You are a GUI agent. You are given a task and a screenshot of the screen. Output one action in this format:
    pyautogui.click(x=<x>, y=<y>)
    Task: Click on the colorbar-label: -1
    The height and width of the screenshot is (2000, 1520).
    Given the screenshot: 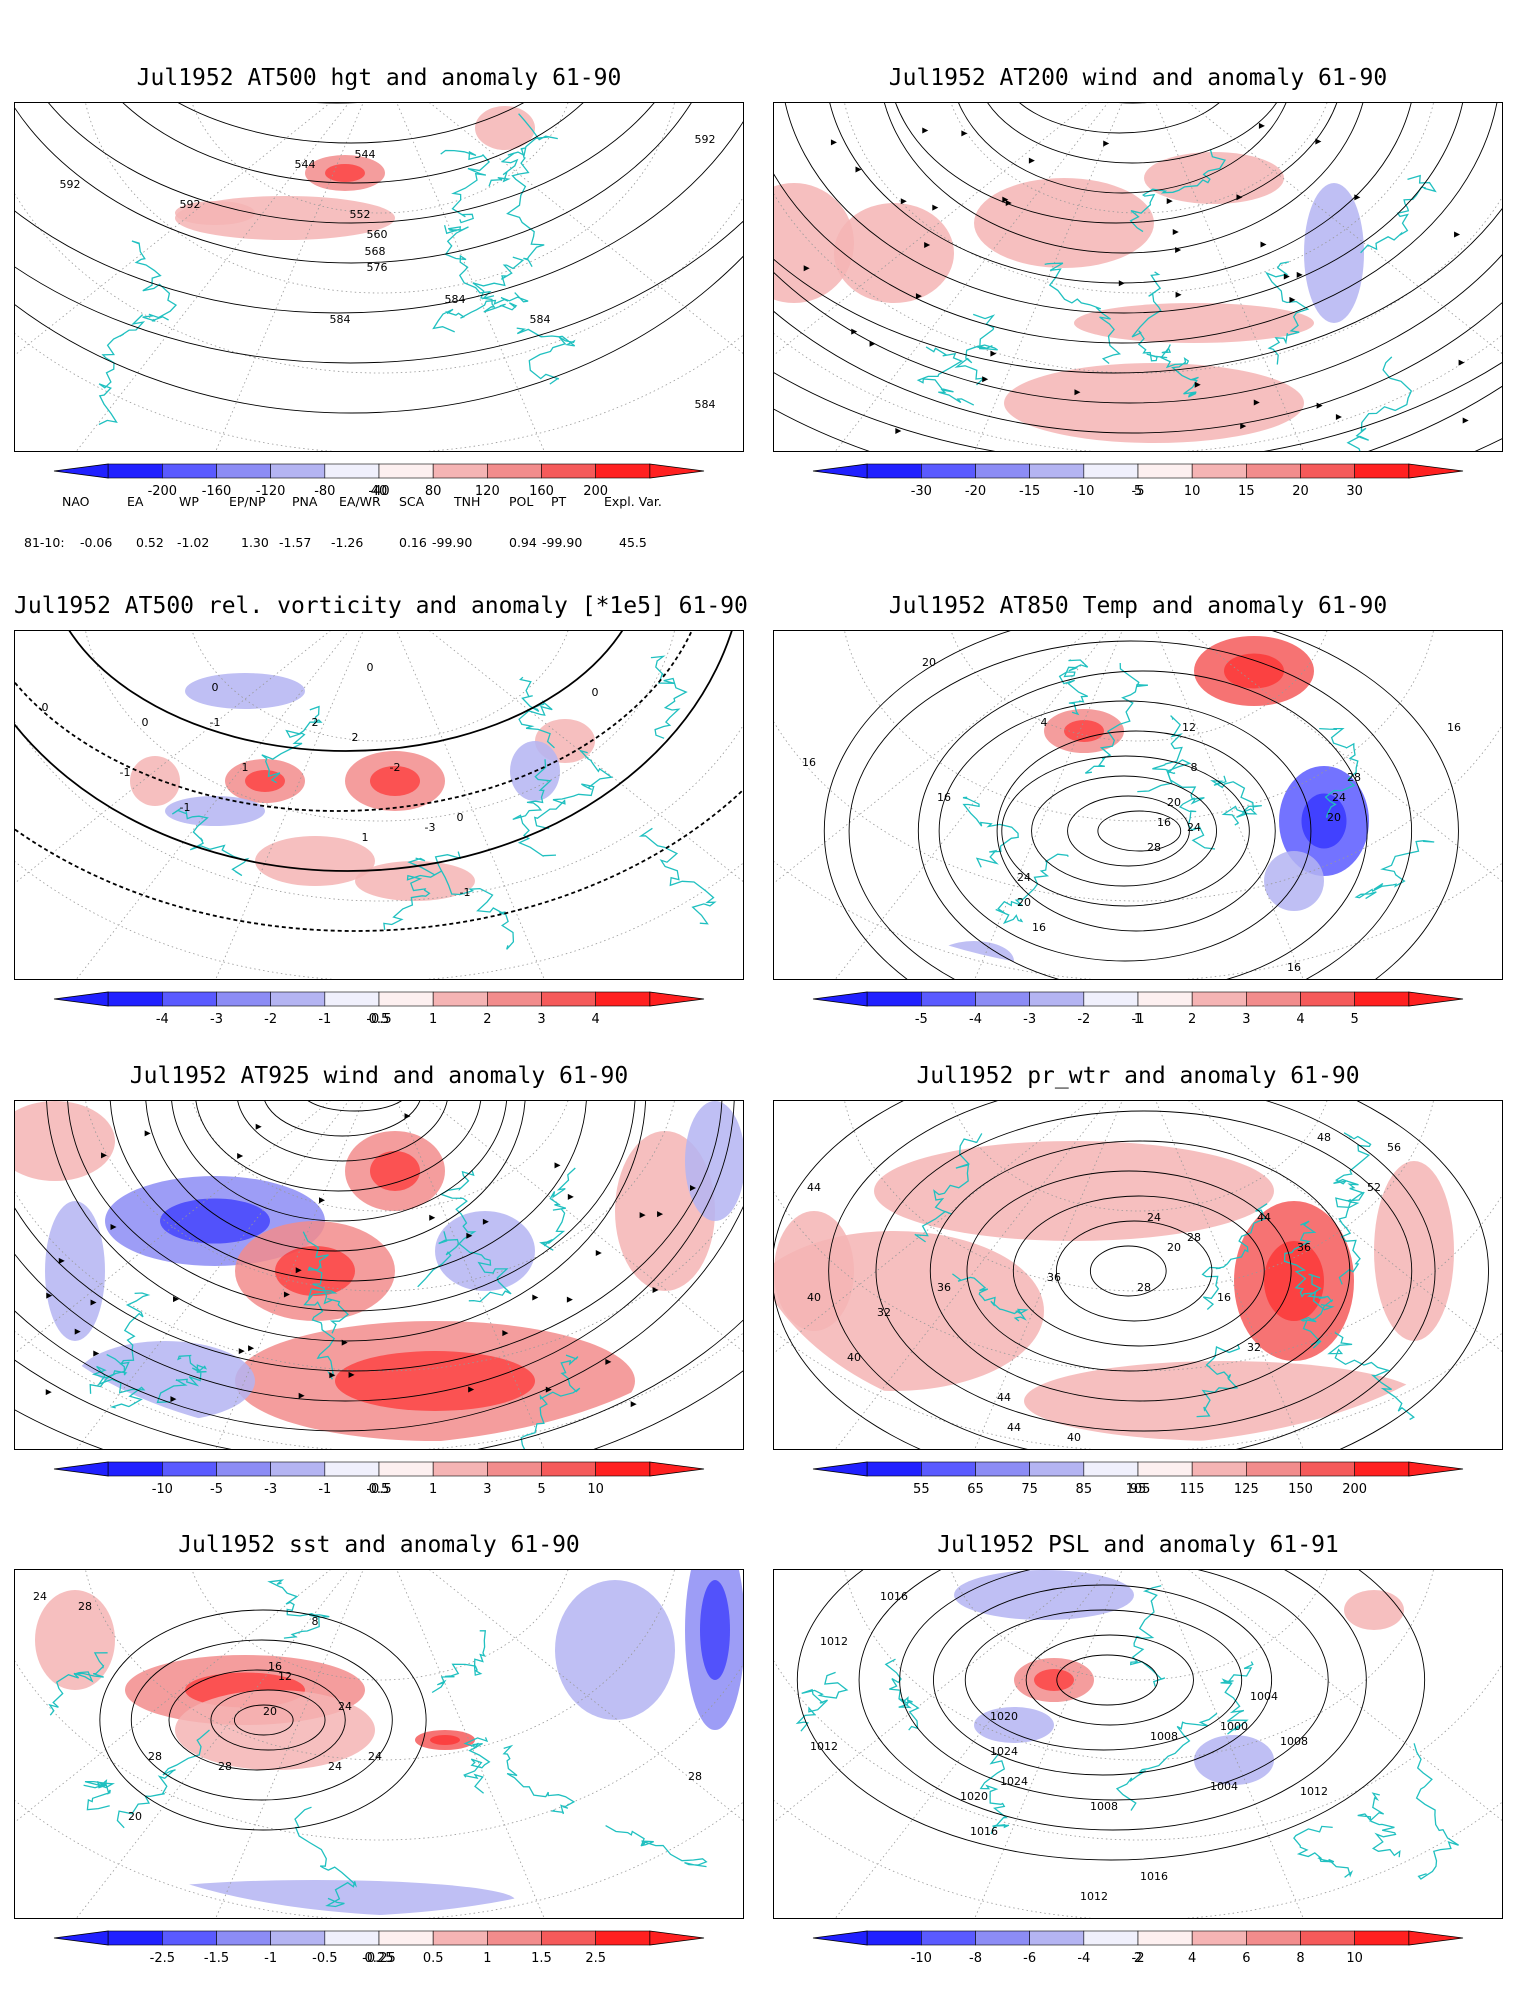 What is the action you would take?
    pyautogui.click(x=325, y=1489)
    